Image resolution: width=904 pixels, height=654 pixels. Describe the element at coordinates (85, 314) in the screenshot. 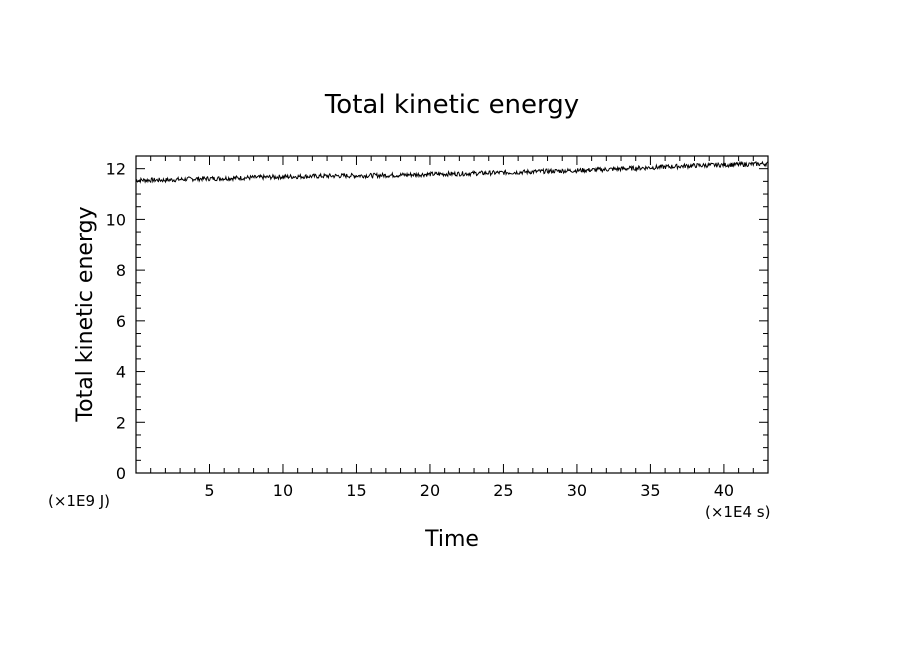

I see `y-axis-label: Total kinetic energy` at that location.